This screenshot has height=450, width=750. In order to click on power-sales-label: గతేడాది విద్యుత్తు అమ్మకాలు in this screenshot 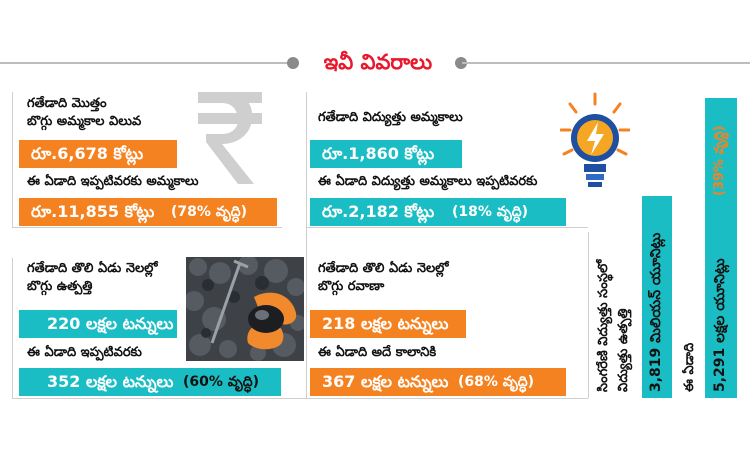, I will do `click(390, 117)`.